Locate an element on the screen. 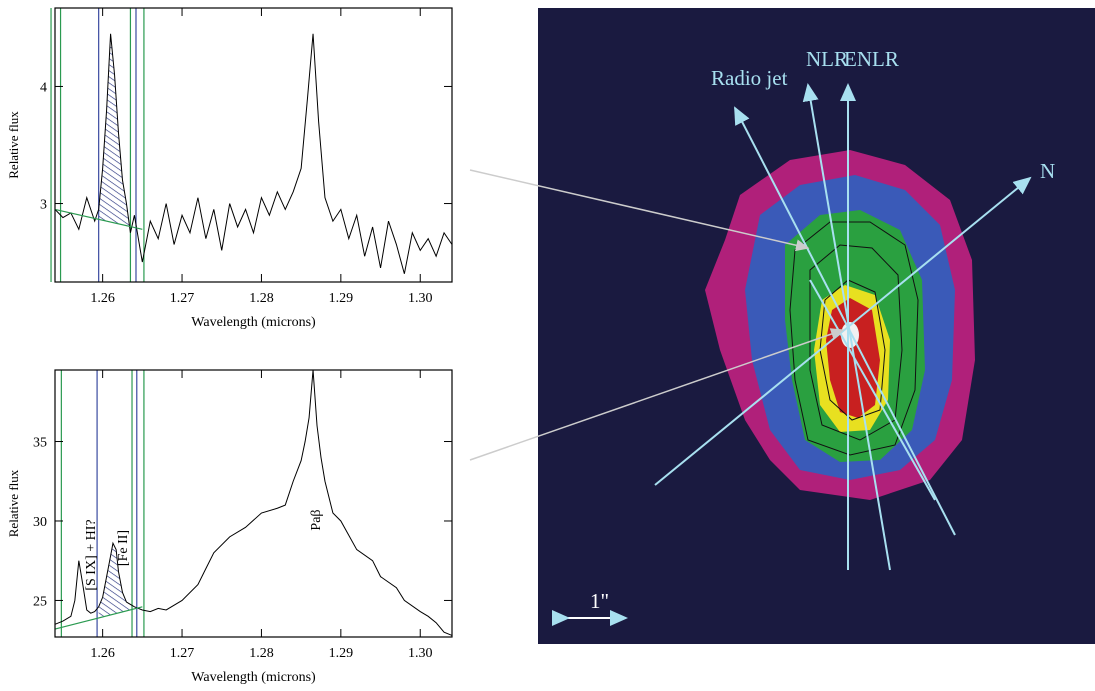 The height and width of the screenshot is (691, 1095). contours is located at coordinates (854, 338).